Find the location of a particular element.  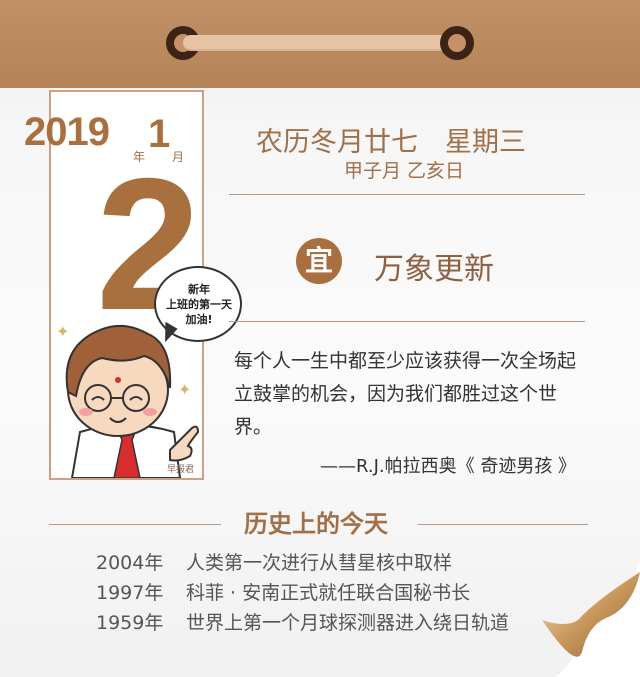

binder-bar is located at coordinates (320, 43).